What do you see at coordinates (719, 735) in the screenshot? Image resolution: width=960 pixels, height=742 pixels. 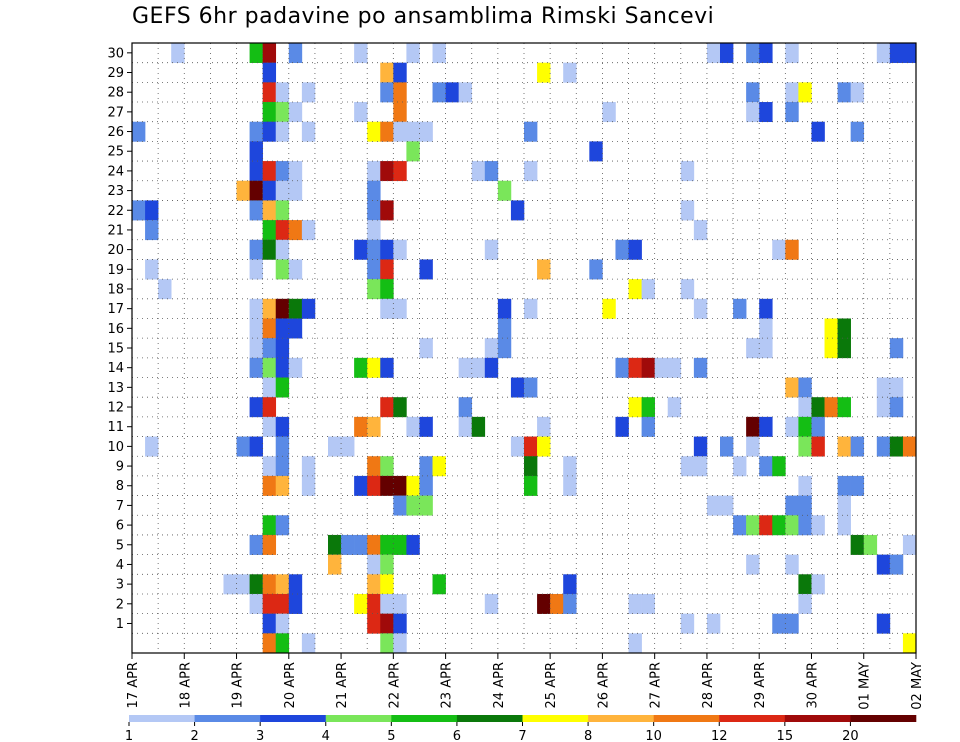 I see `legend-label: 12` at bounding box center [719, 735].